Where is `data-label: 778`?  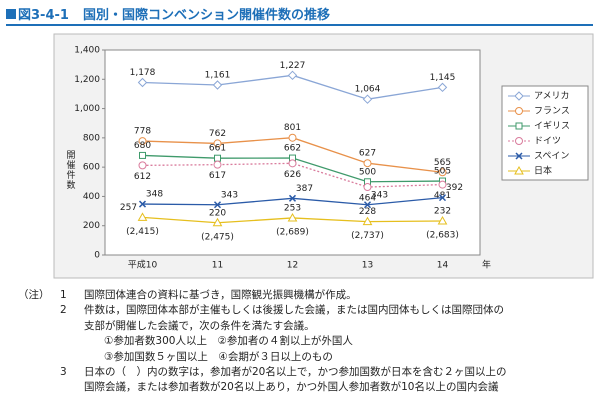
data-label: 778 is located at coordinates (142, 132).